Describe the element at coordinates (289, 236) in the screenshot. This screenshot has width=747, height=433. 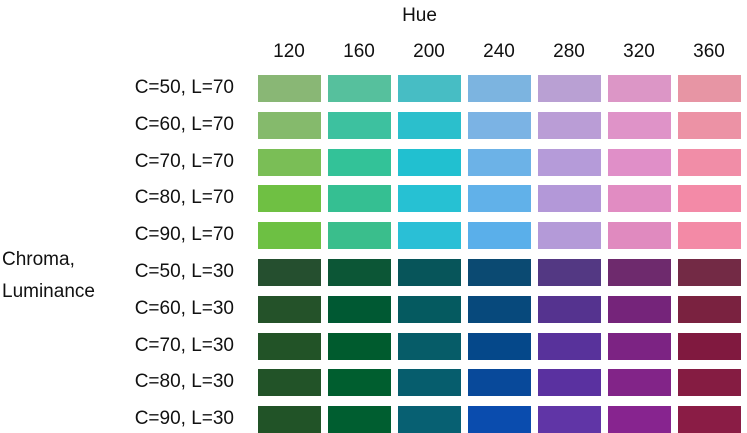
I see `swatch-row5-hue120` at that location.